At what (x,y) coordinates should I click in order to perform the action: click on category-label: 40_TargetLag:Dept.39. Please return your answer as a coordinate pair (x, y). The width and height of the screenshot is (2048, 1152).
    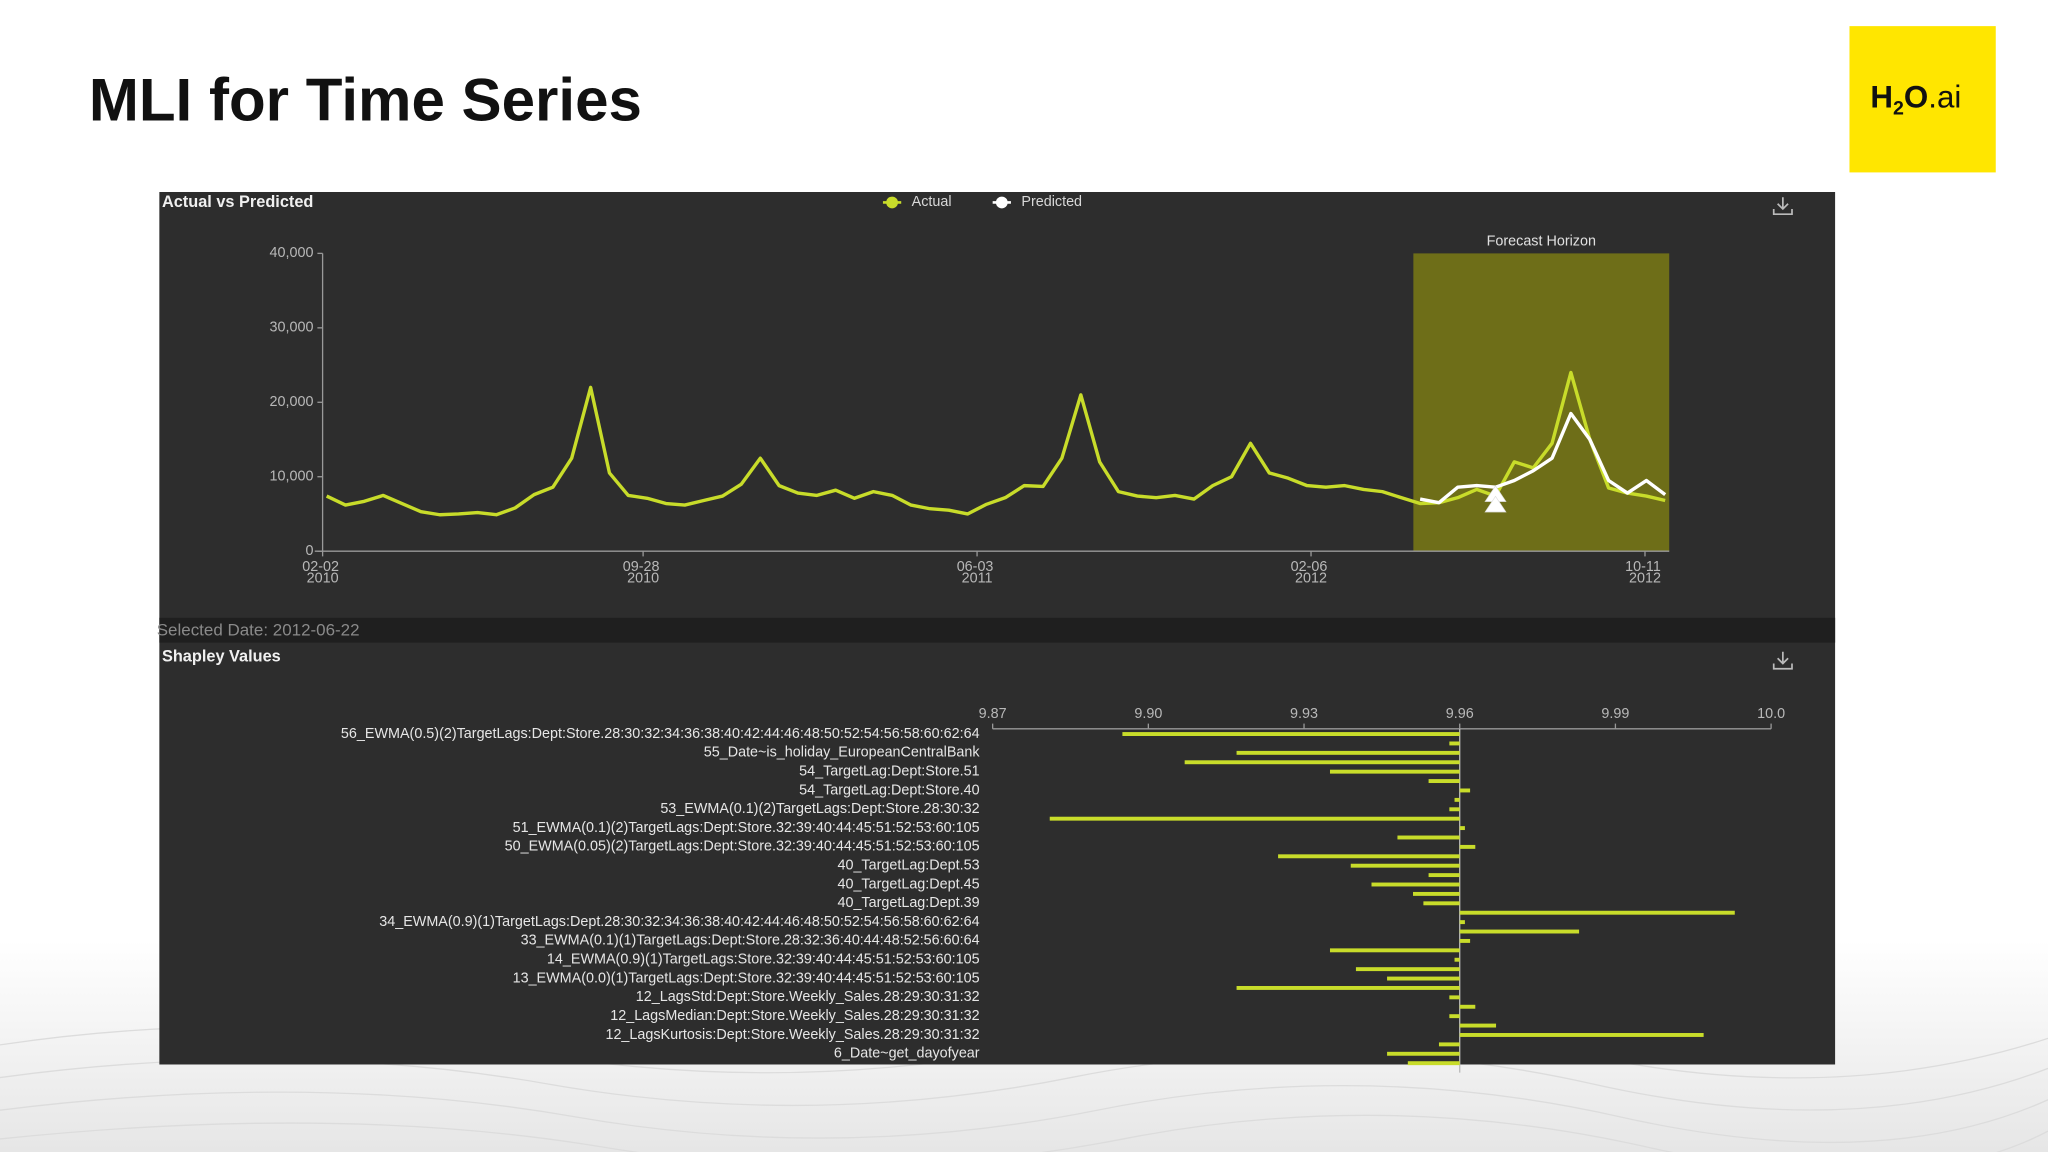
    Looking at the image, I should click on (908, 903).